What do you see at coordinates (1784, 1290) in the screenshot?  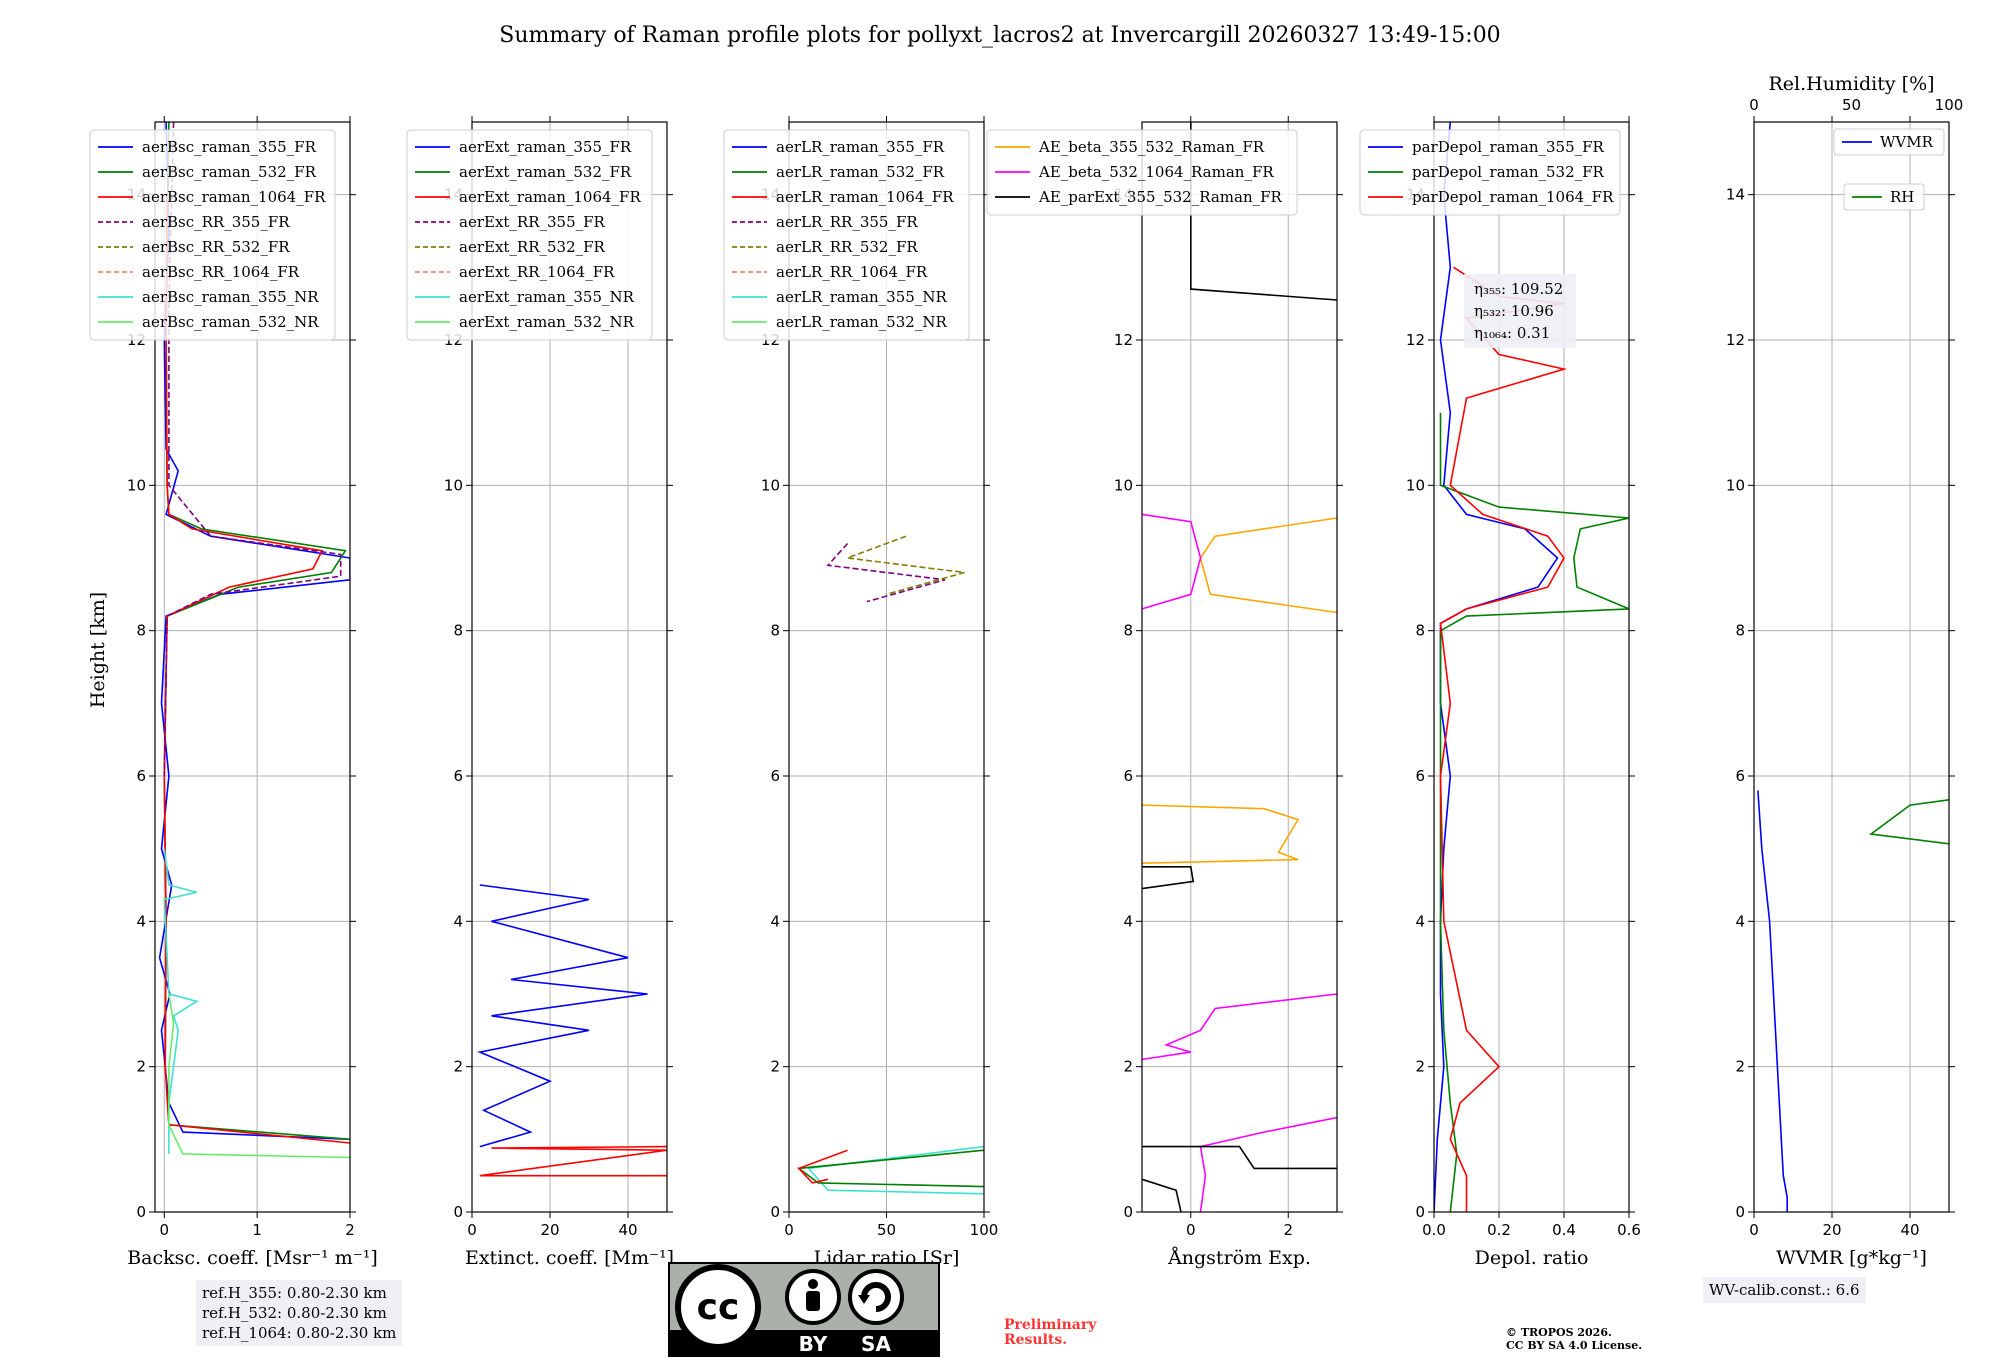 I see `wv-calib-const: WV-calib.const.: 6.6` at bounding box center [1784, 1290].